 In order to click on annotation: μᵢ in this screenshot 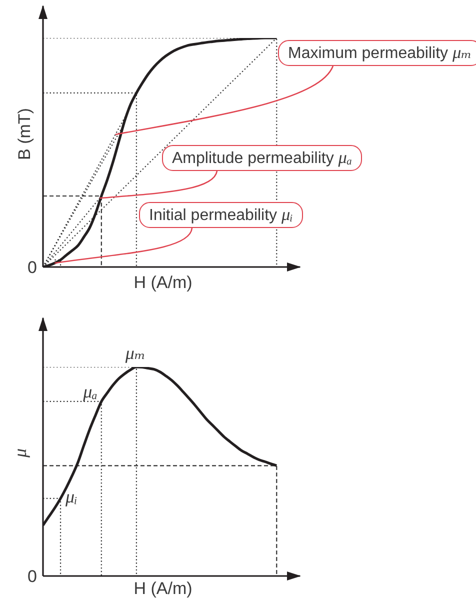, I will do `click(71, 496)`.